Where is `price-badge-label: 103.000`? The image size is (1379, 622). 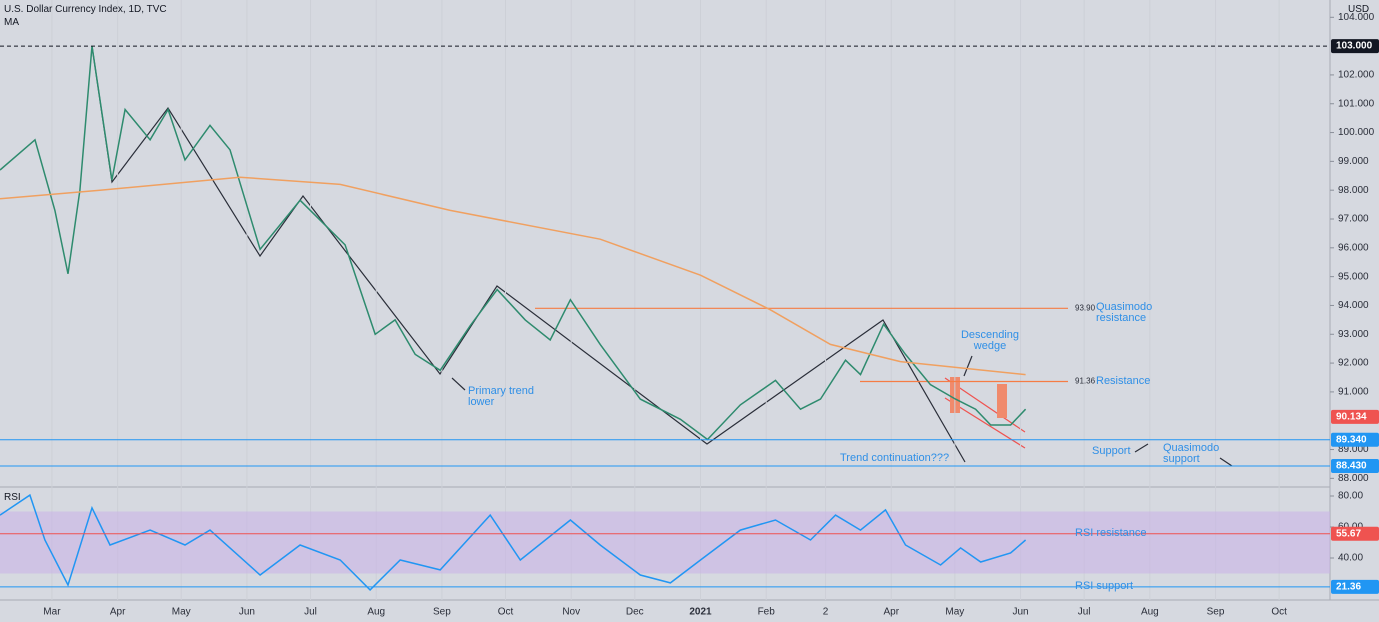 price-badge-label: 103.000 is located at coordinates (1354, 46).